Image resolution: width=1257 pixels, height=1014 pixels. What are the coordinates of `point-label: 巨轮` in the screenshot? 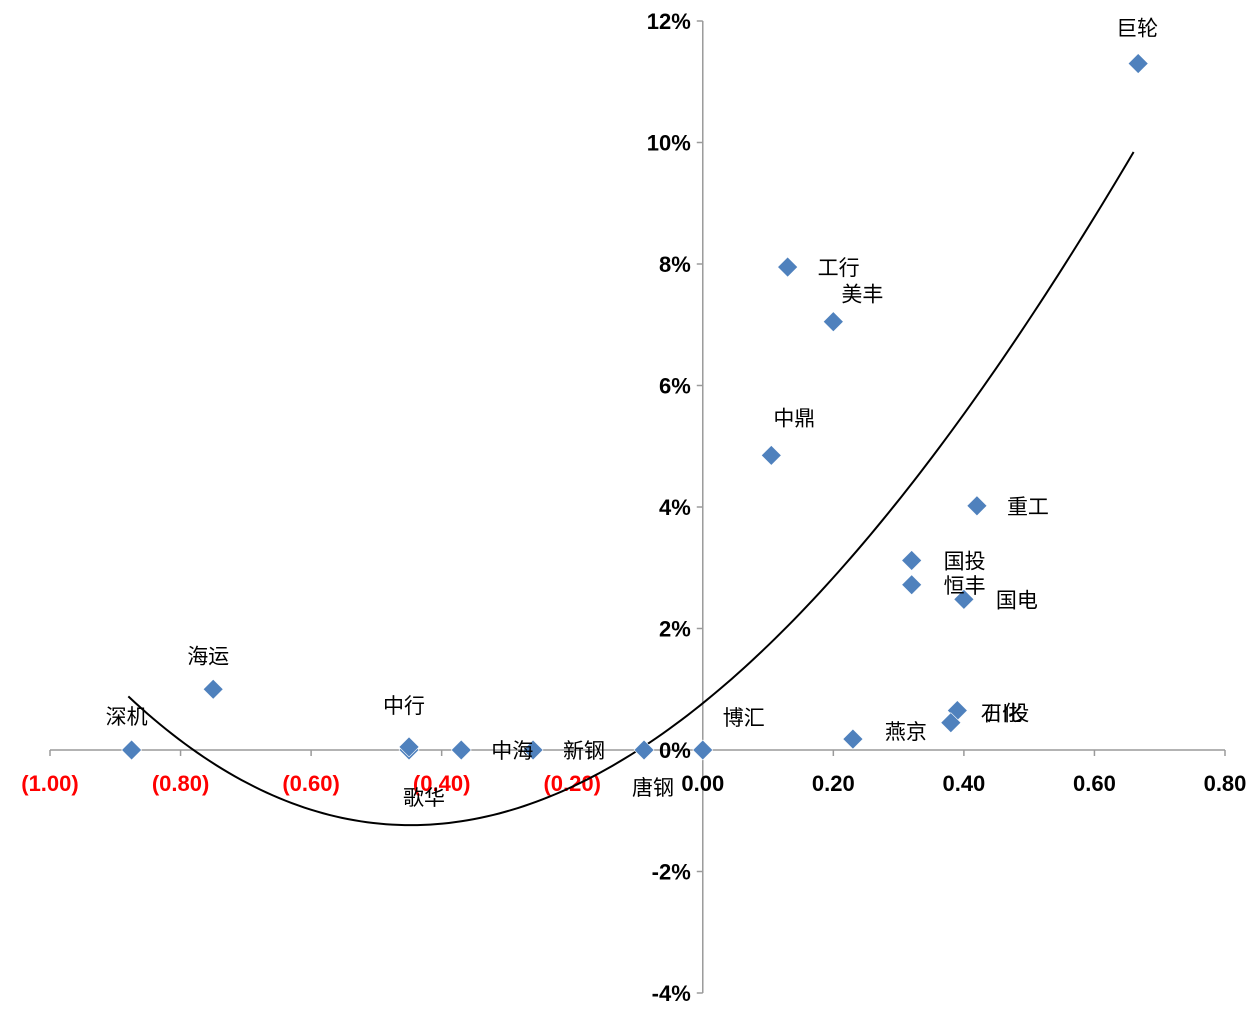 It's located at (1137, 29).